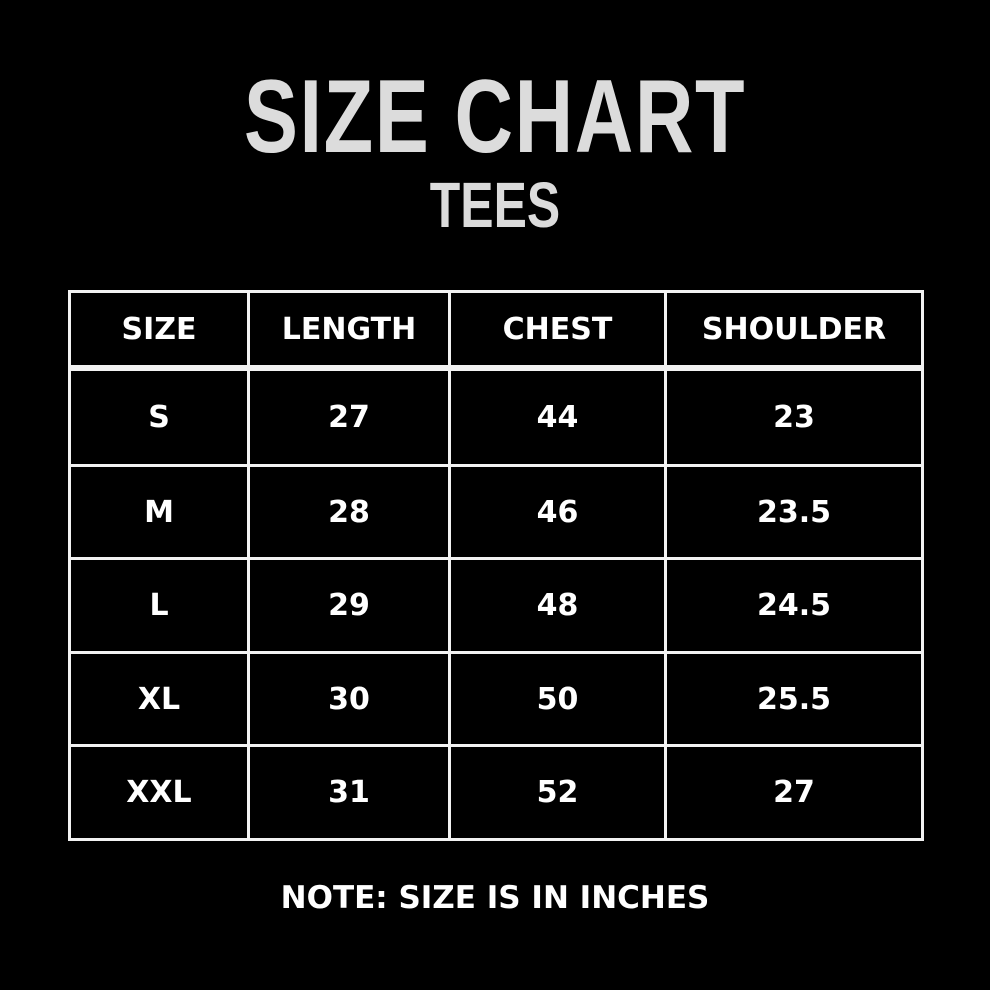 Image resolution: width=990 pixels, height=990 pixels. I want to click on table-cell: 24.5, so click(794, 605).